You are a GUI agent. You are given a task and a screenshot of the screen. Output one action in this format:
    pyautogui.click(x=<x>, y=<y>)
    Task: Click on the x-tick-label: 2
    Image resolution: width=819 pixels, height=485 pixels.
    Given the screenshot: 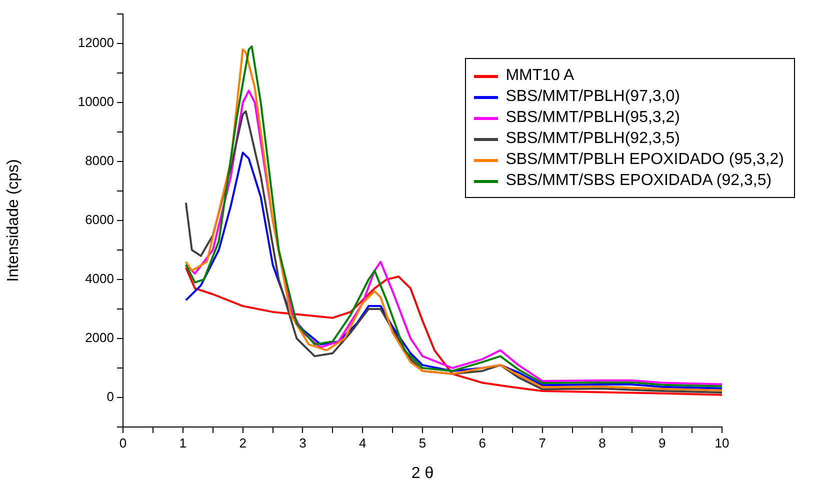 What is the action you would take?
    pyautogui.click(x=242, y=442)
    